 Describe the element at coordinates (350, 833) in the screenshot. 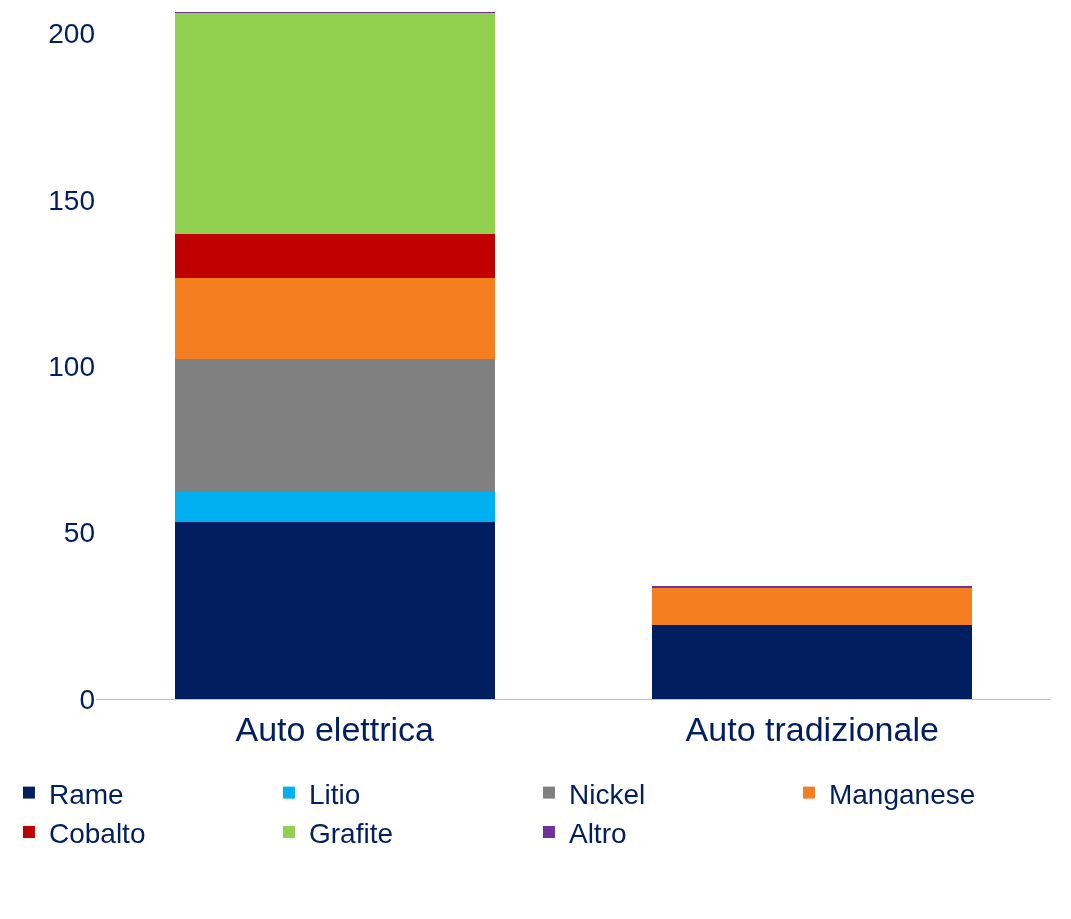

I see `legend-label: Grafite` at that location.